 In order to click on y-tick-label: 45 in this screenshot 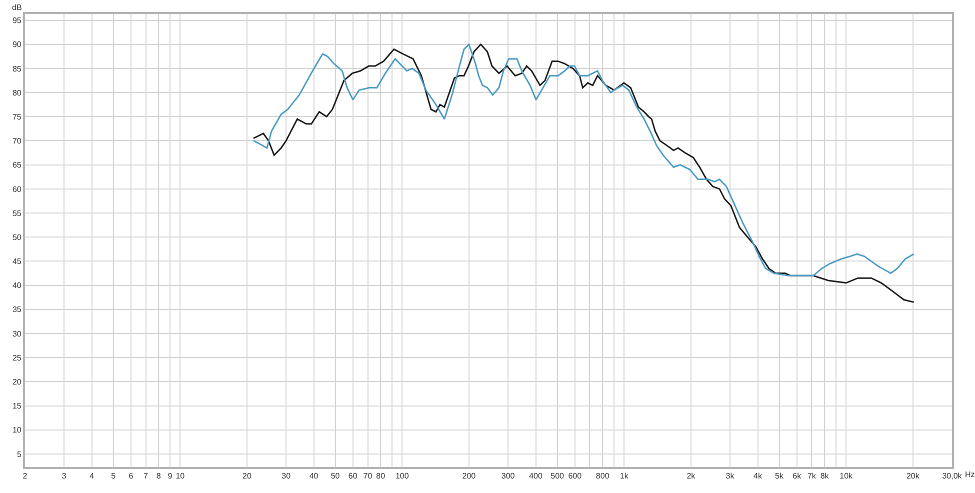, I will do `click(17, 261)`.